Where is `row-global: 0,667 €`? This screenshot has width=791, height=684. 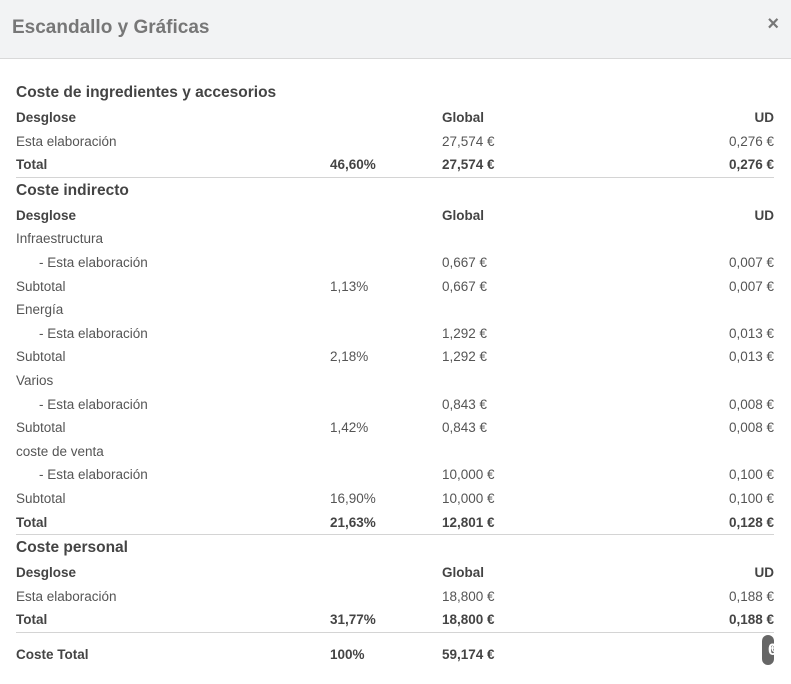 row-global: 0,667 € is located at coordinates (465, 262).